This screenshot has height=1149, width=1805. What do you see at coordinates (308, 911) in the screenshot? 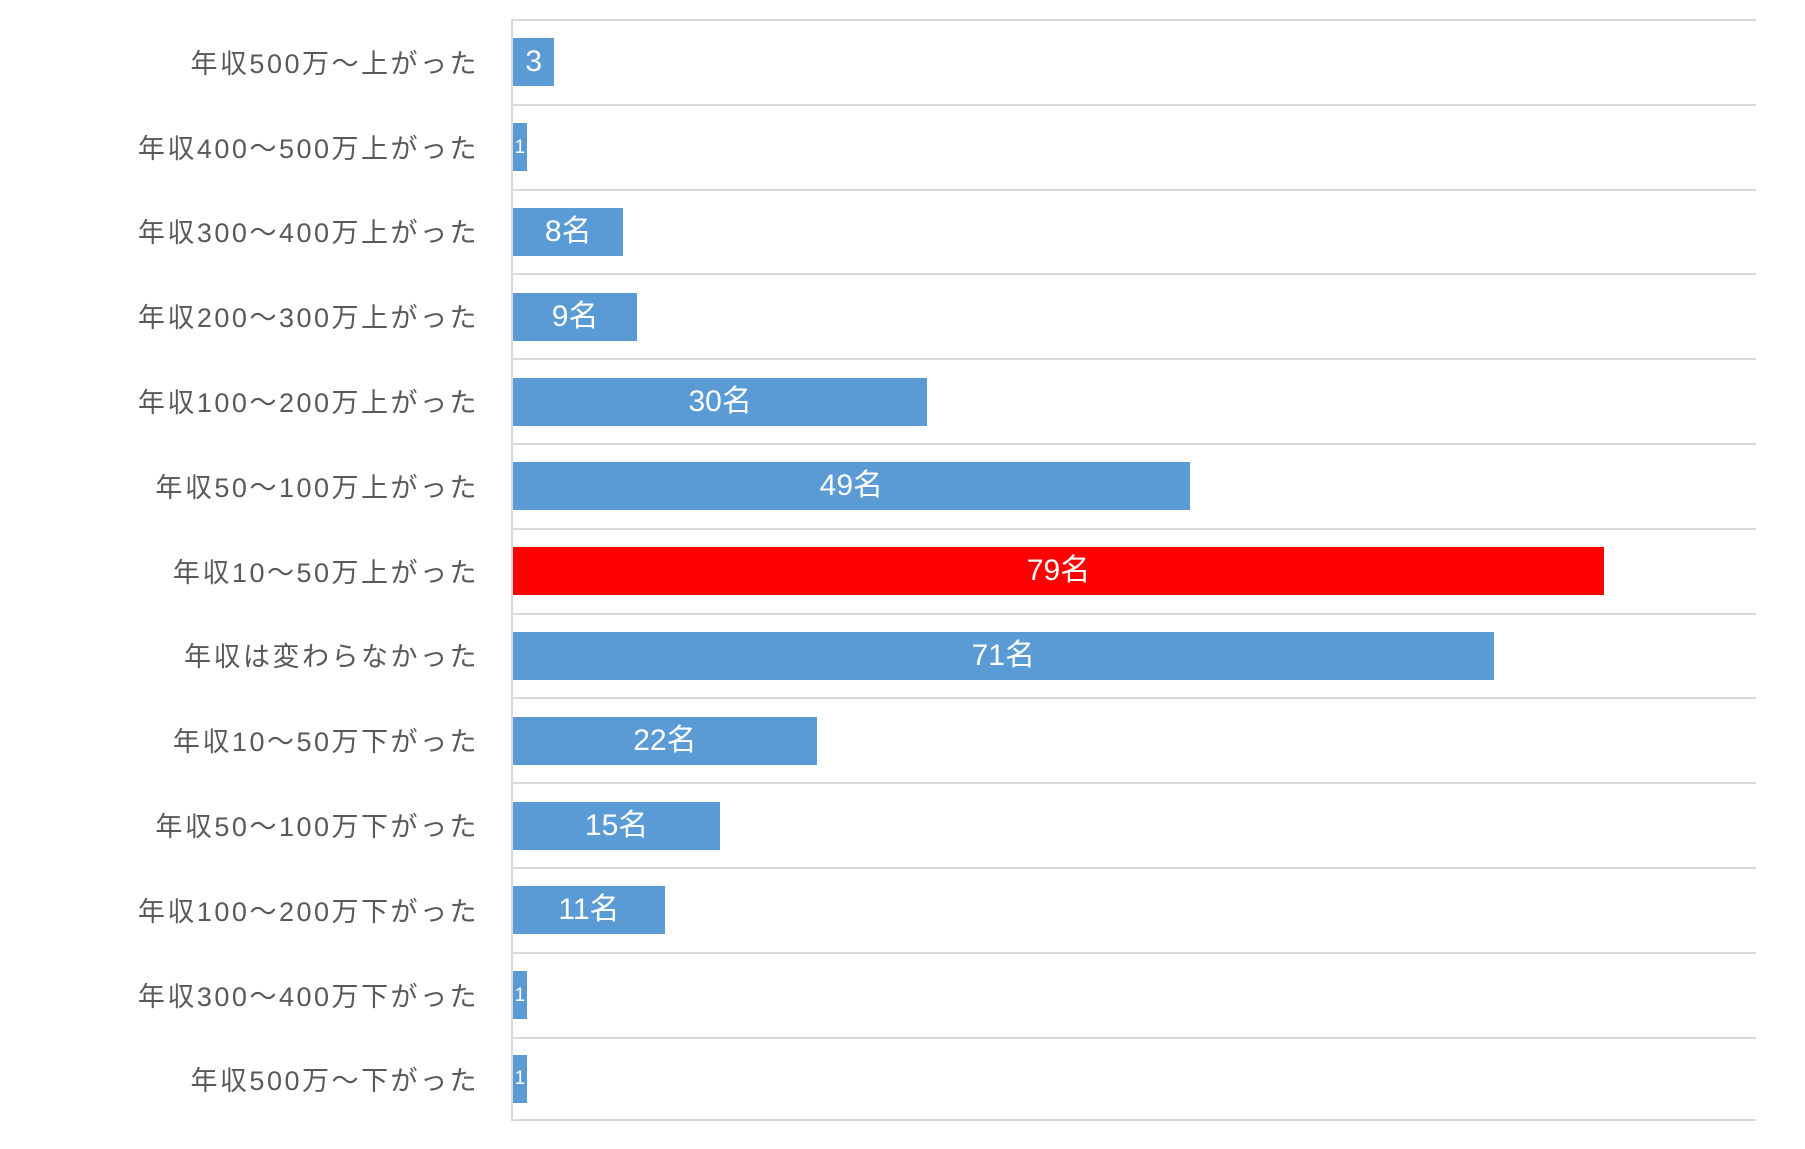
I see `category-label: 年収100～200万下がった` at bounding box center [308, 911].